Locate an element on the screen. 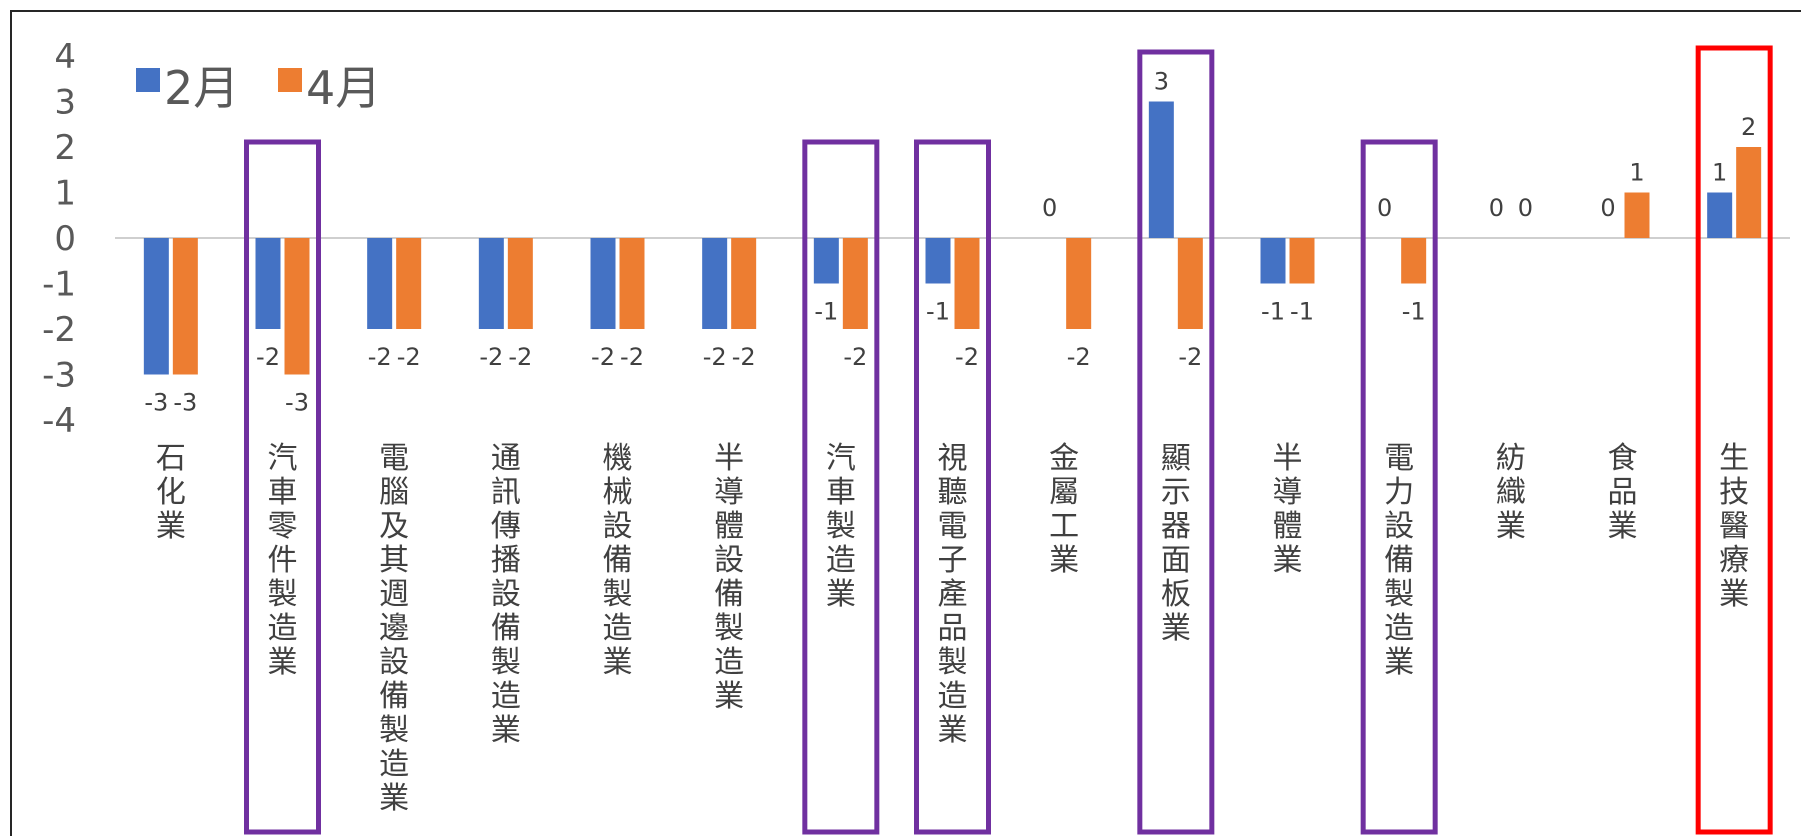 This screenshot has width=1801, height=836. category-label: 生技醫療業 is located at coordinates (1734, 526).